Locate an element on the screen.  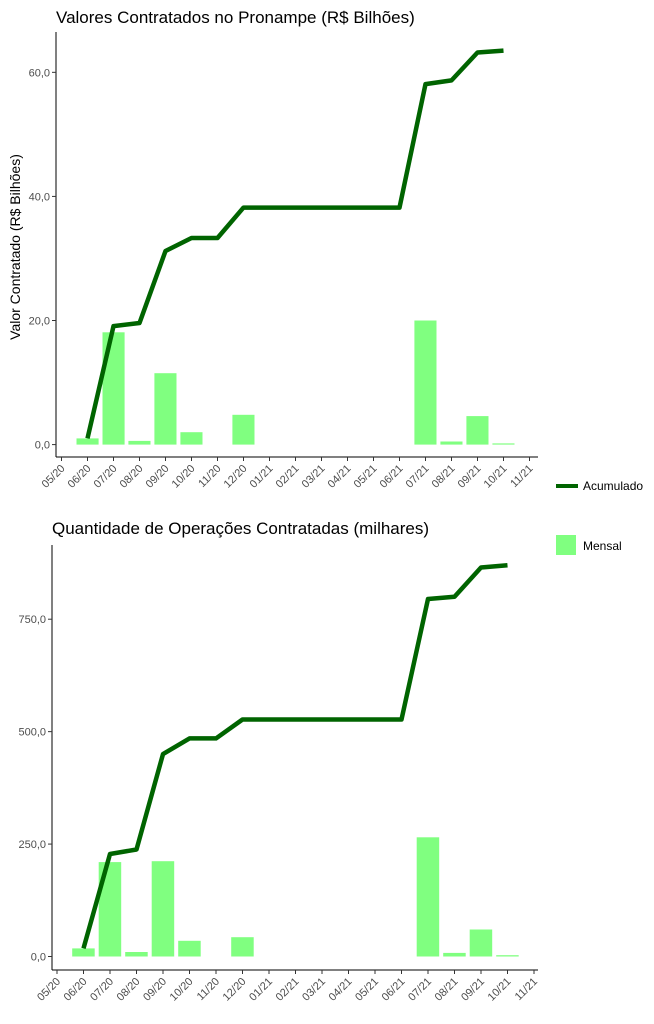
y-tick-label-quantidade: 250,0 is located at coordinates (32, 845).